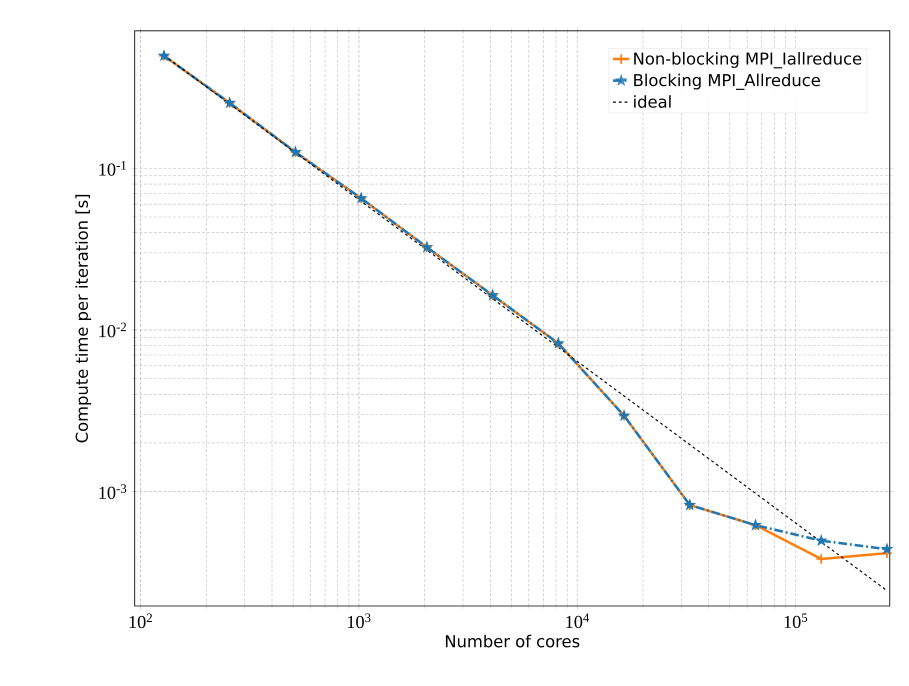 This screenshot has width=909, height=686. What do you see at coordinates (359, 621) in the screenshot?
I see `x-tick-label: 10$^{3}$` at bounding box center [359, 621].